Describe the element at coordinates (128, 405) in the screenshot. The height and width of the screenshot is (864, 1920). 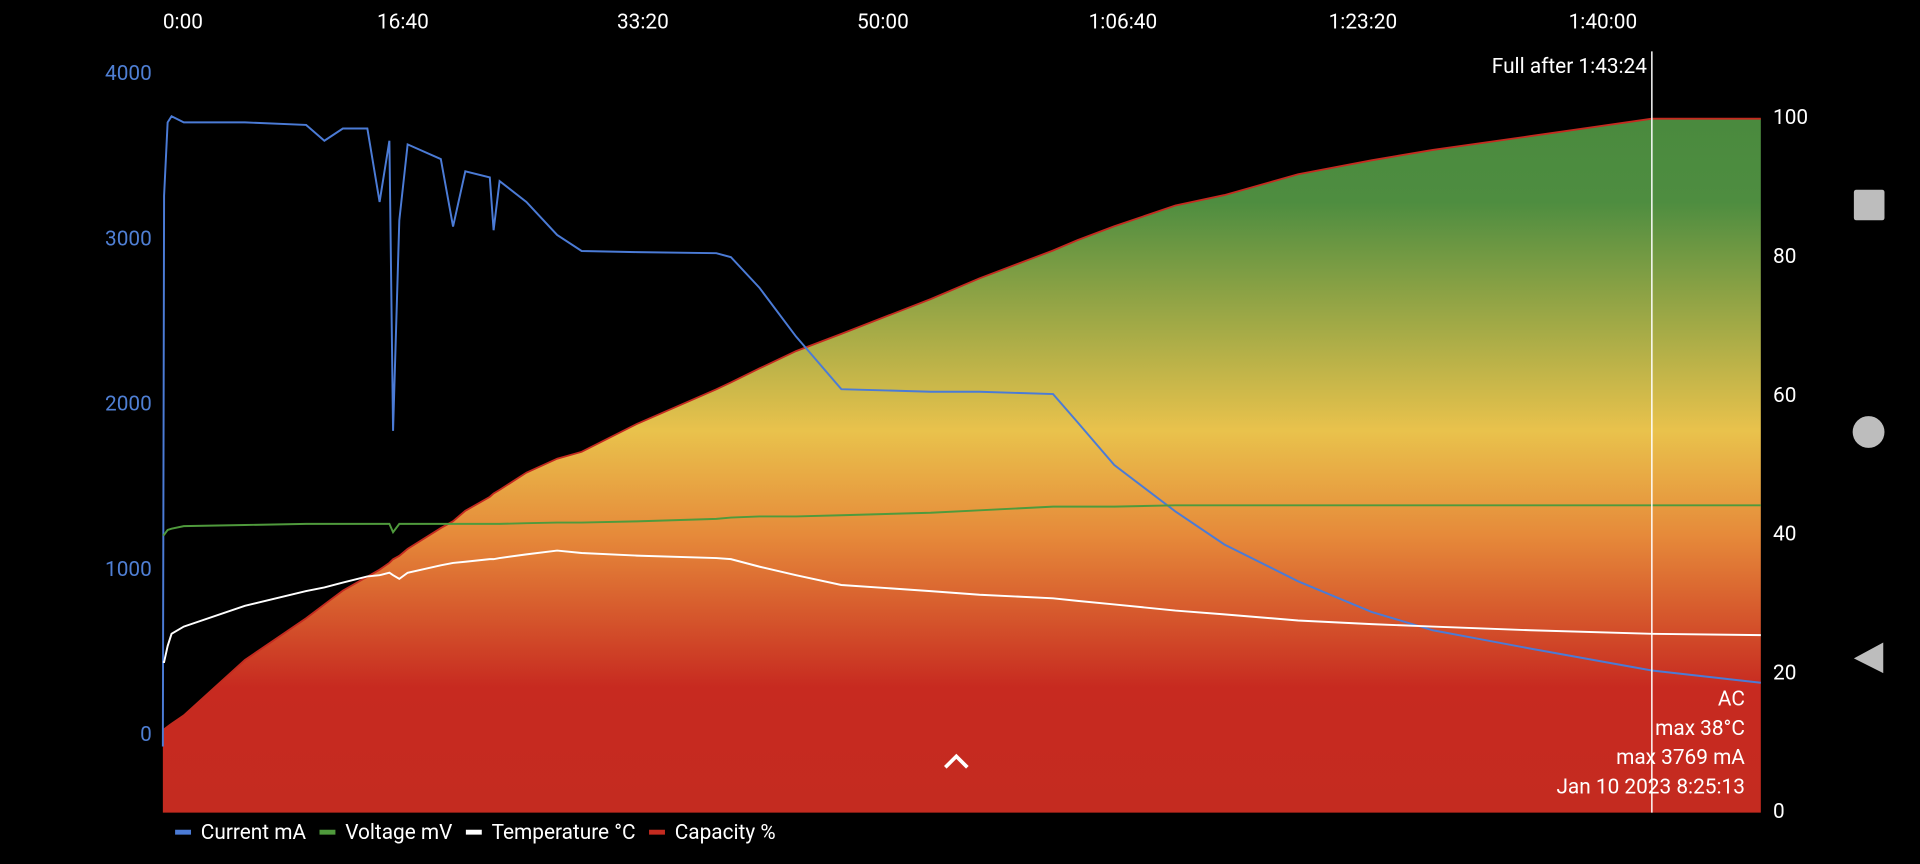
I see `y-tick-label: 2000` at that location.